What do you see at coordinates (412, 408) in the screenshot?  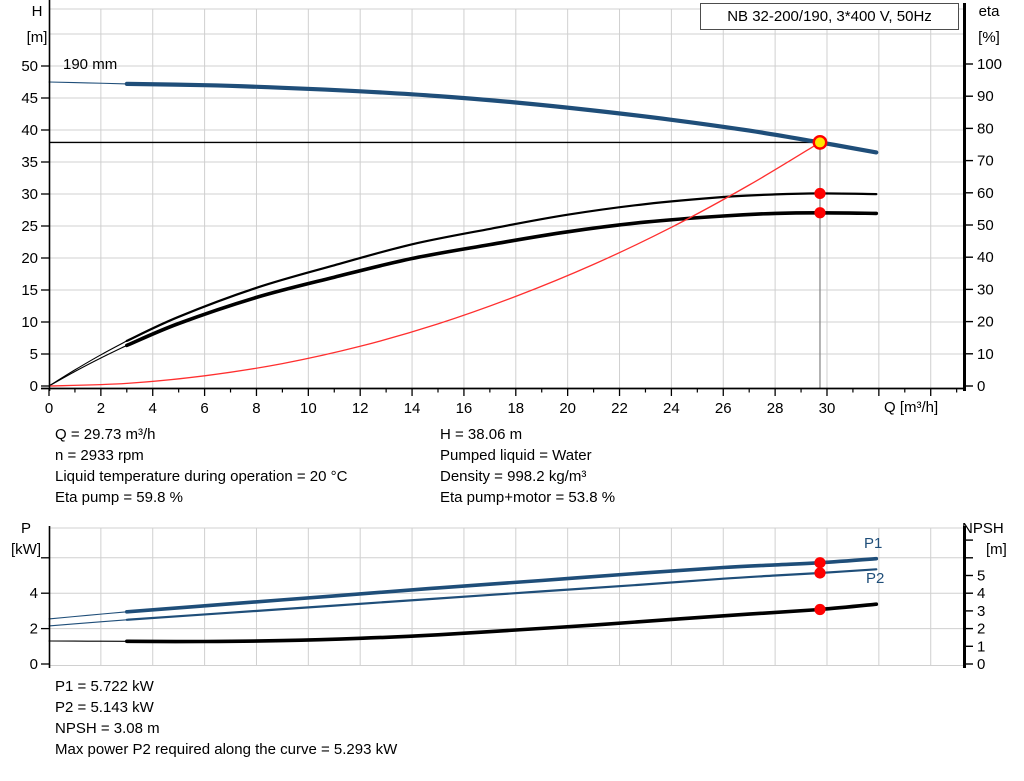 I see `x-tick-label: 14` at bounding box center [412, 408].